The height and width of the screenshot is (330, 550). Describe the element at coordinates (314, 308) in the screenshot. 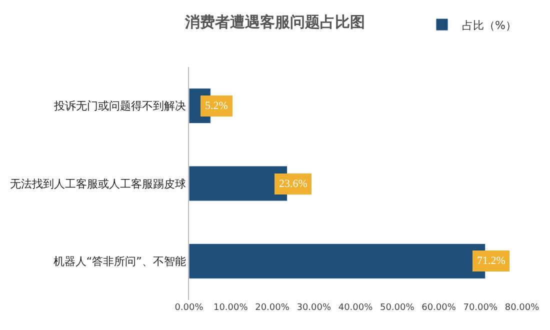

I see `x-tick-label: 30.00%` at that location.